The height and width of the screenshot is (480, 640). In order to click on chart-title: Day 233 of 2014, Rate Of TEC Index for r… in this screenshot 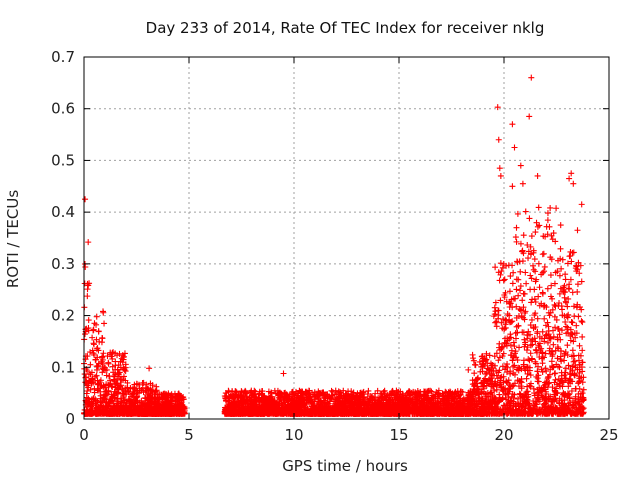, I will do `click(345, 28)`.